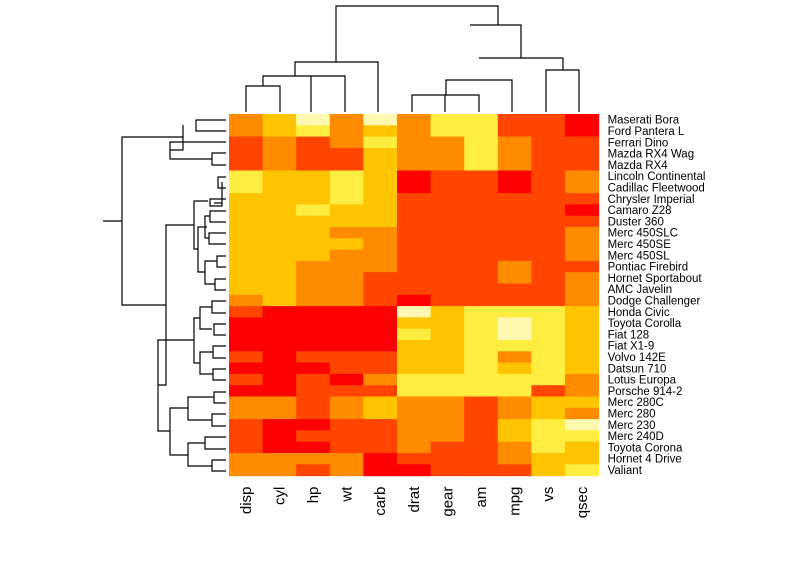 The image size is (800, 571). What do you see at coordinates (639, 313) in the screenshot?
I see `row-label: Honda Civic` at bounding box center [639, 313].